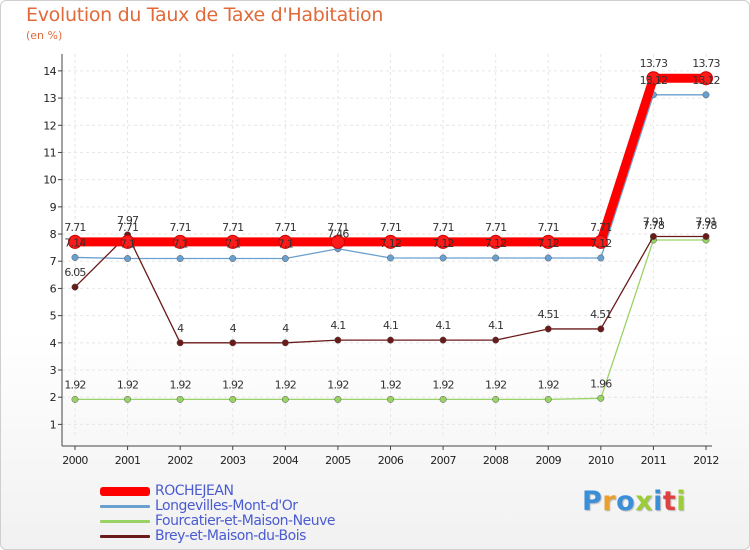 The image size is (750, 550). What do you see at coordinates (233, 460) in the screenshot?
I see `x-tick-label: 2003` at bounding box center [233, 460].